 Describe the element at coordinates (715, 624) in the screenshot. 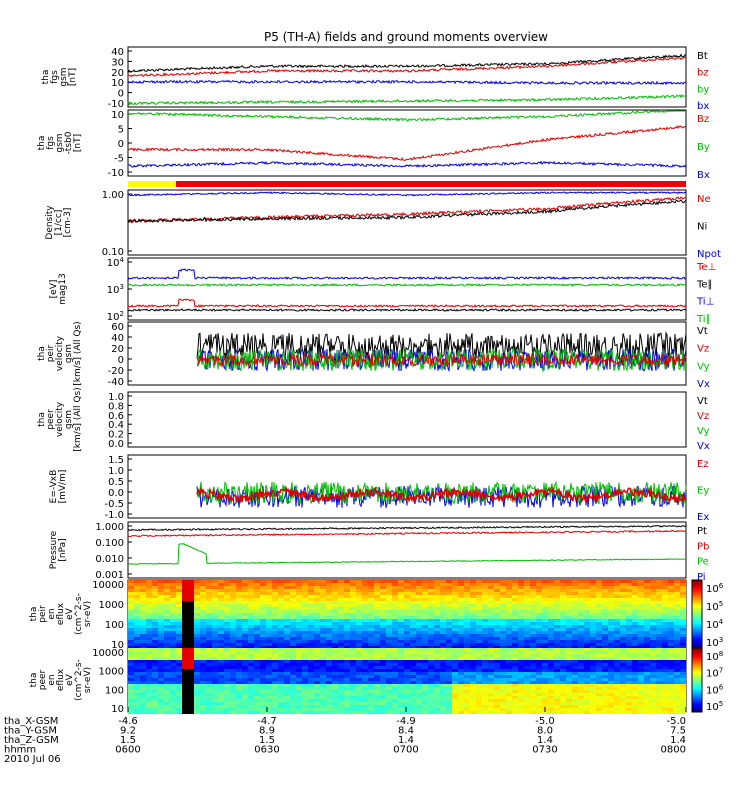

I see `colorbar-tick: 10⁴` at that location.